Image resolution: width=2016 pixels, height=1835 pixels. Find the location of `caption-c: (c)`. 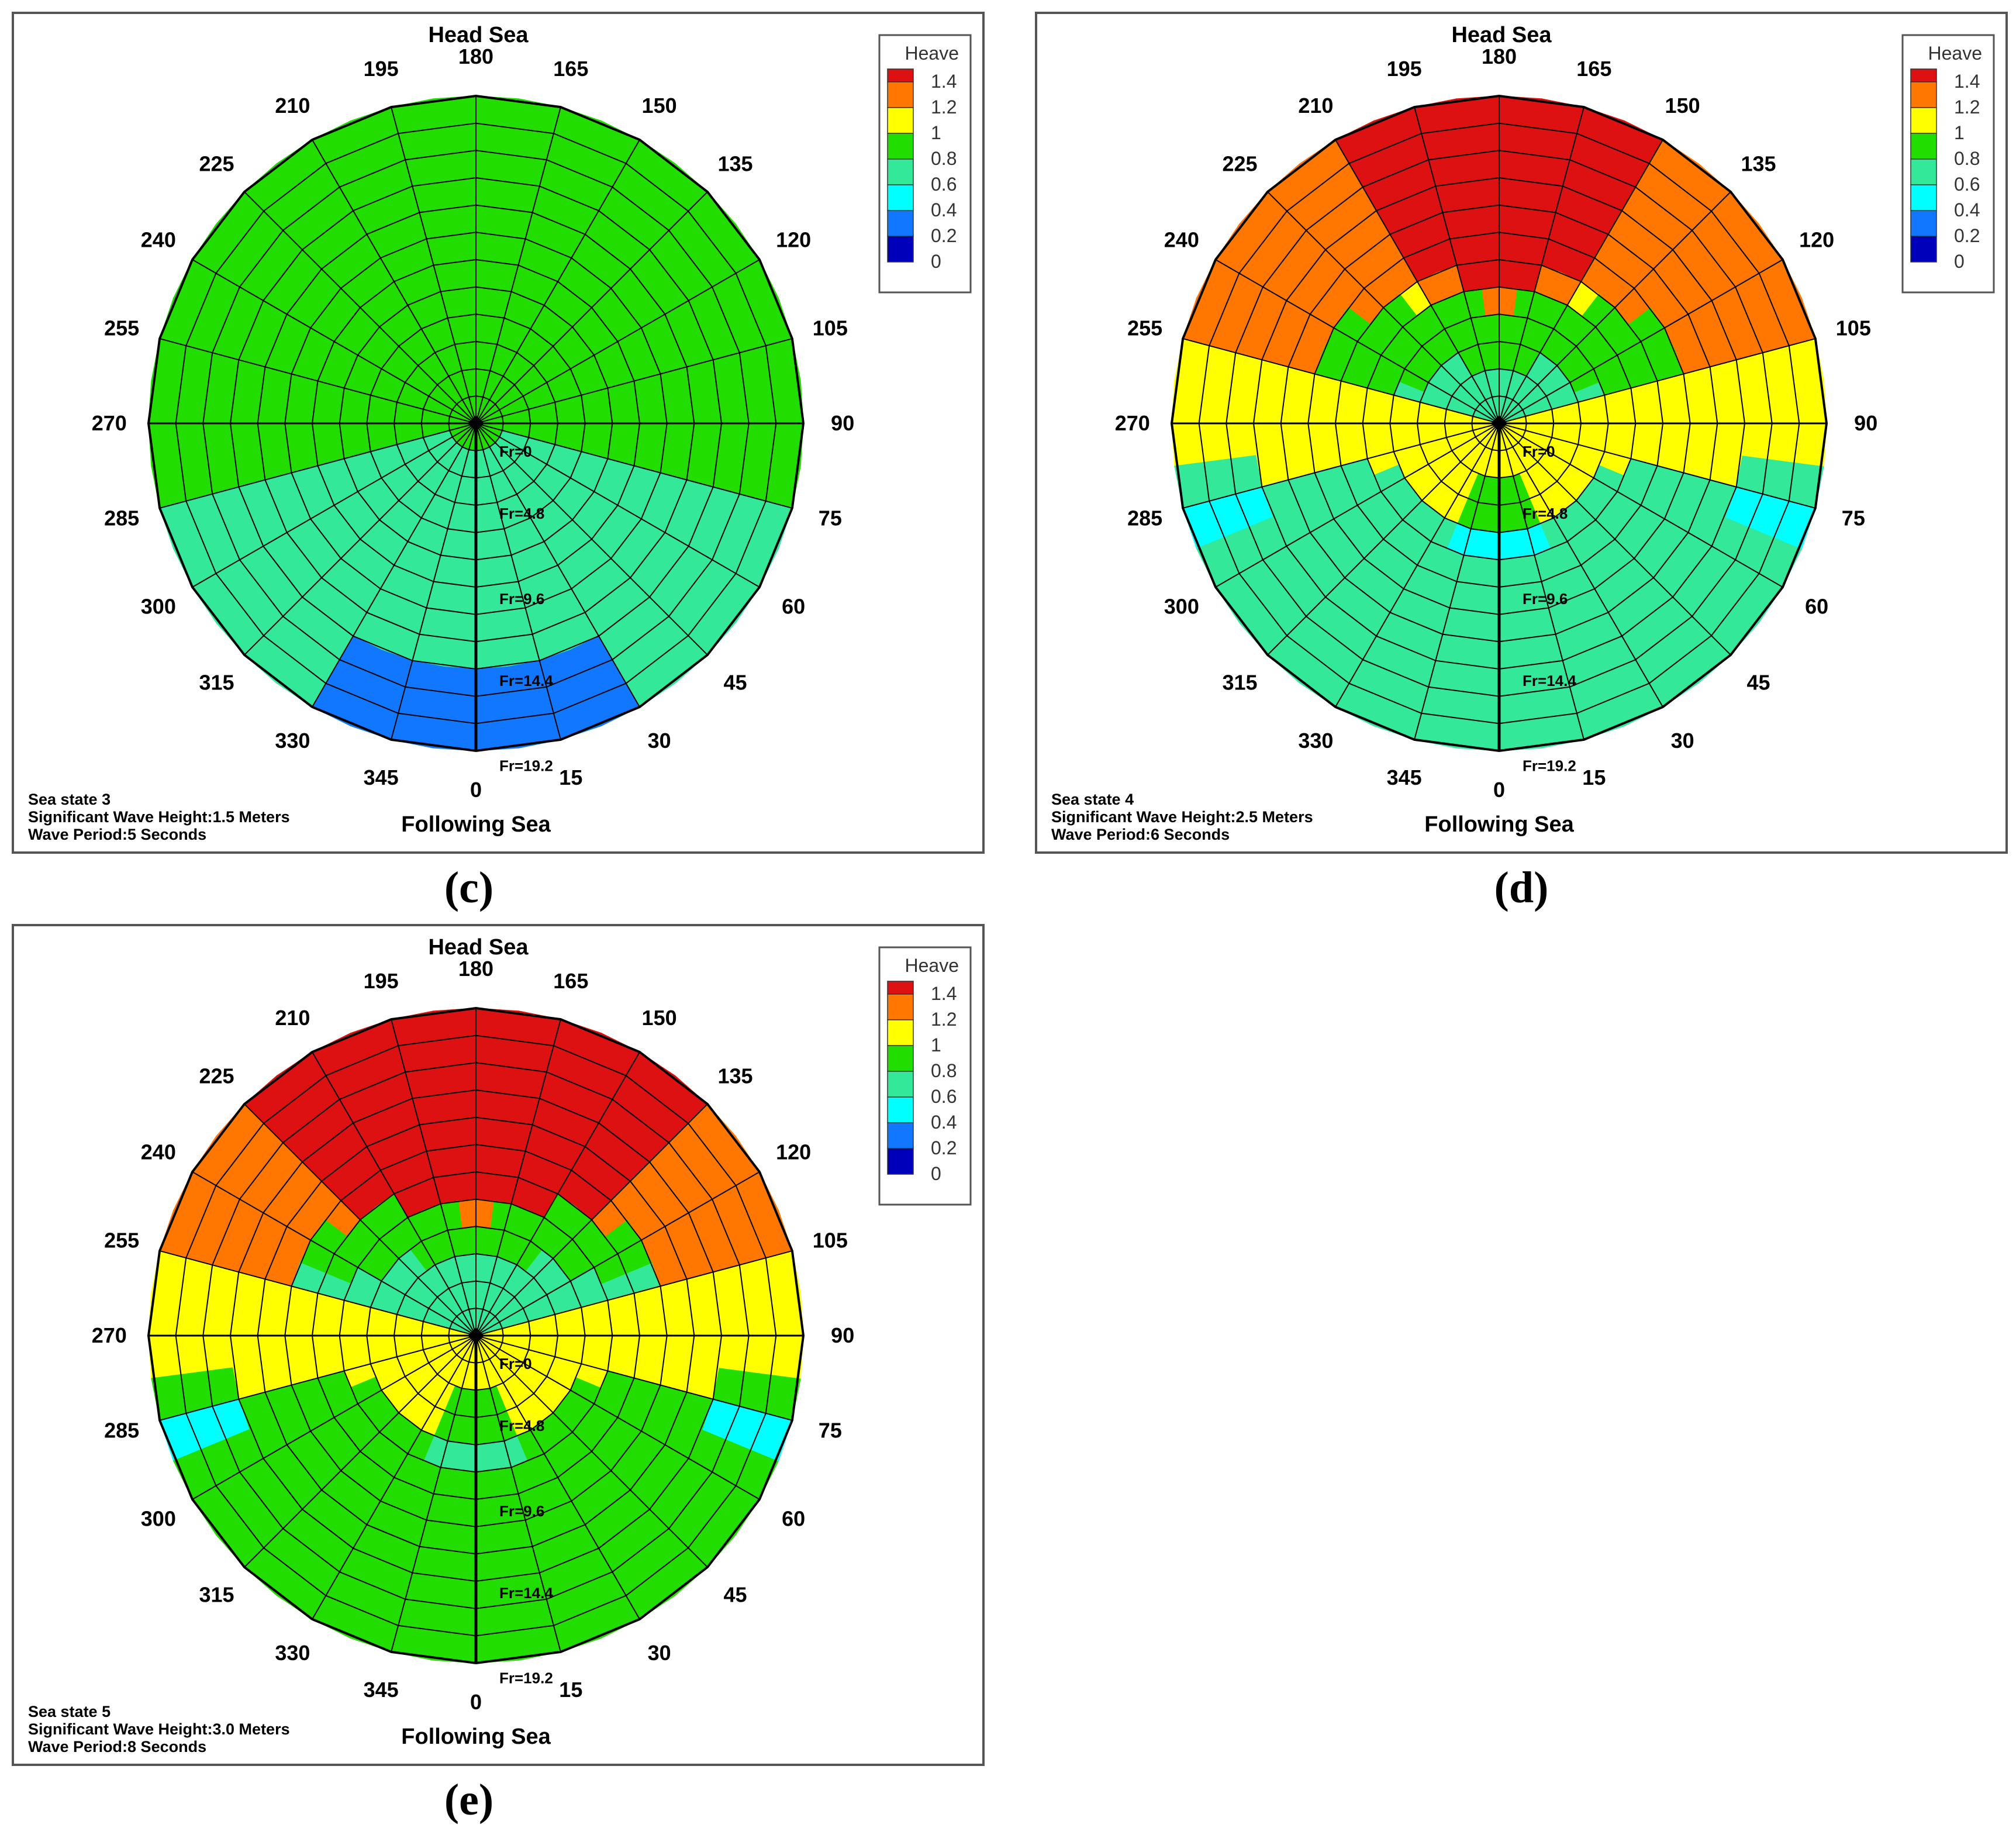

caption-c: (c) is located at coordinates (469, 887).